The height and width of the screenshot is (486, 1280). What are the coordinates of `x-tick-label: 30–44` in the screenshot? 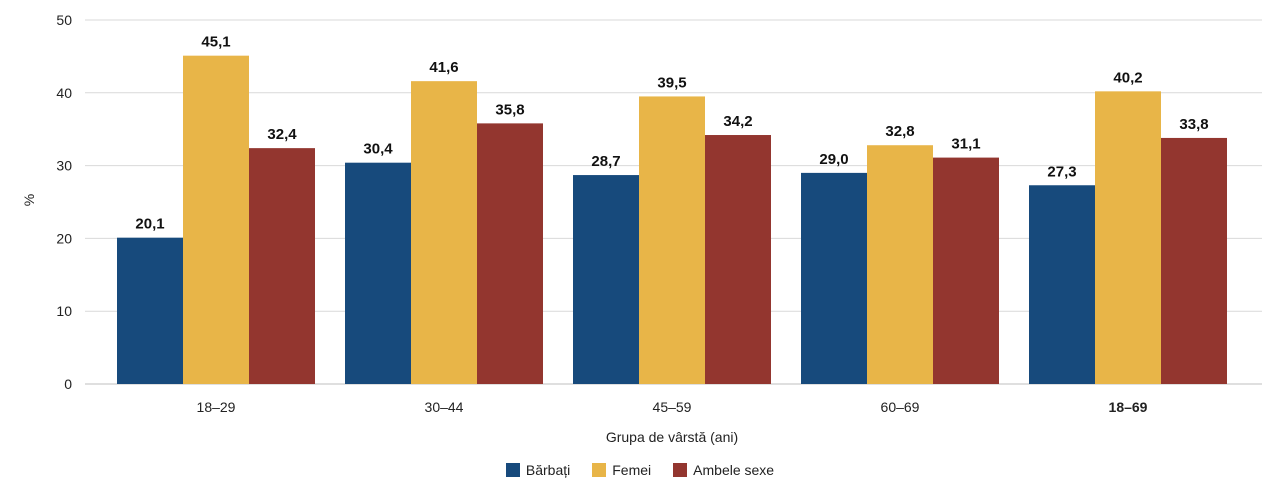 It's located at (444, 407).